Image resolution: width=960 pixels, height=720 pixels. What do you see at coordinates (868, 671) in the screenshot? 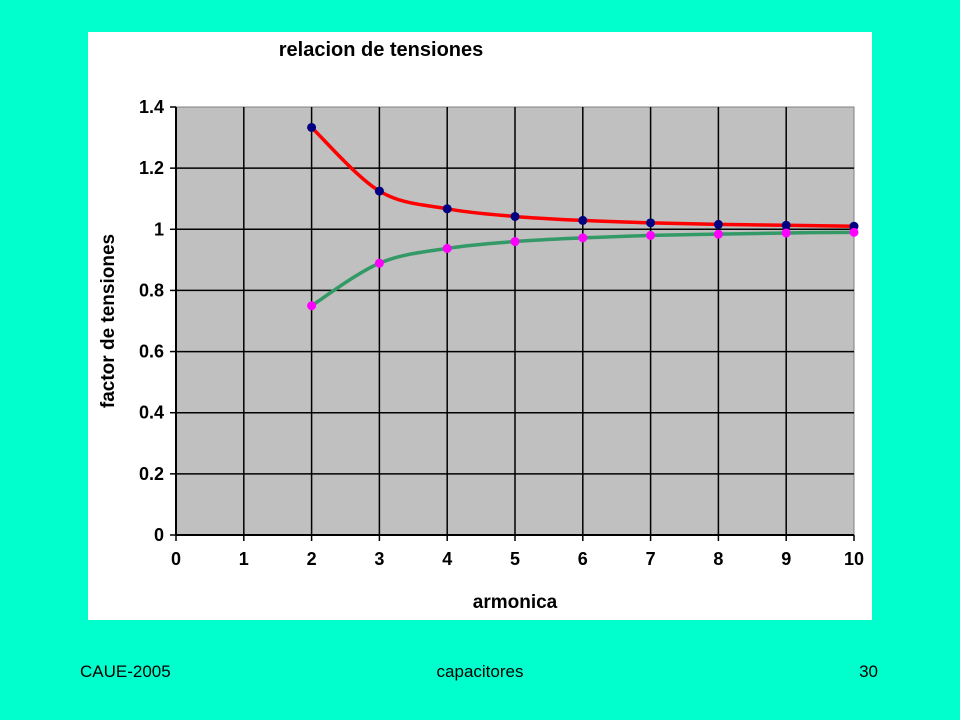
I see `footer-page-number: 30` at bounding box center [868, 671].